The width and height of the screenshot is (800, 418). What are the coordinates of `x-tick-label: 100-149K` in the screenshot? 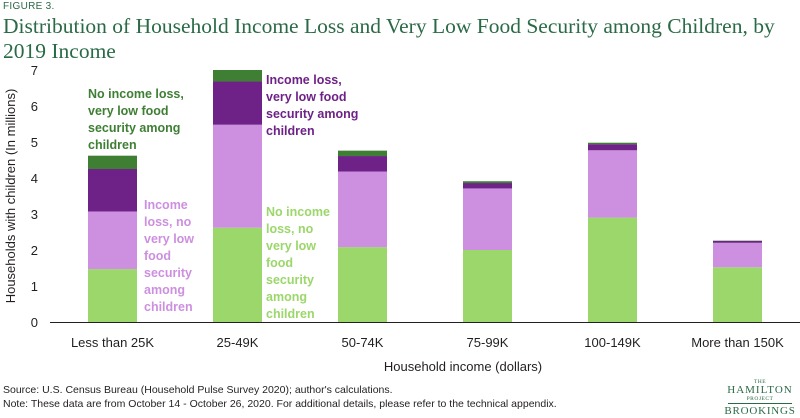 It's located at (612, 342).